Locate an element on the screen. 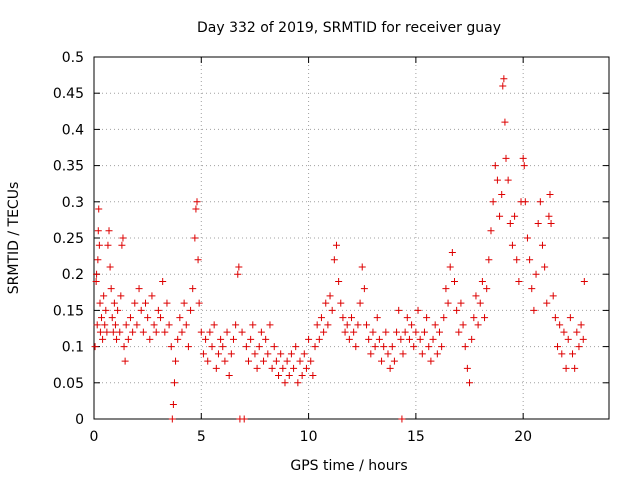 This screenshot has height=480, width=640. y-tick-label: 0.05 is located at coordinates (68, 384).